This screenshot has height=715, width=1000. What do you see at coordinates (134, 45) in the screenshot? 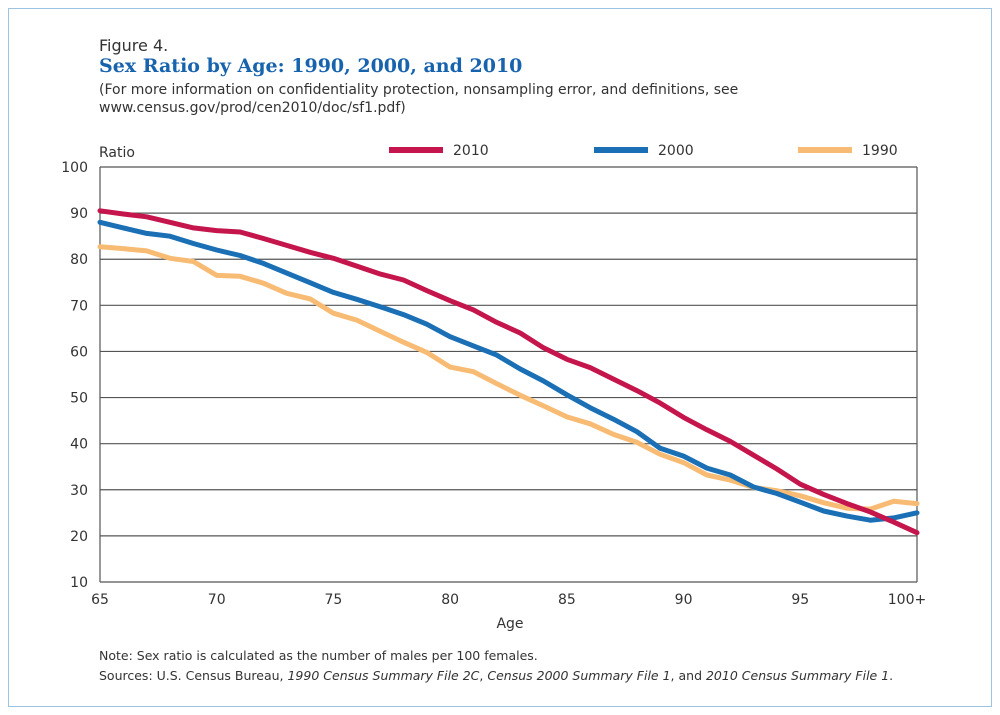
I see `figure-label: Figure 4.` at bounding box center [134, 45].